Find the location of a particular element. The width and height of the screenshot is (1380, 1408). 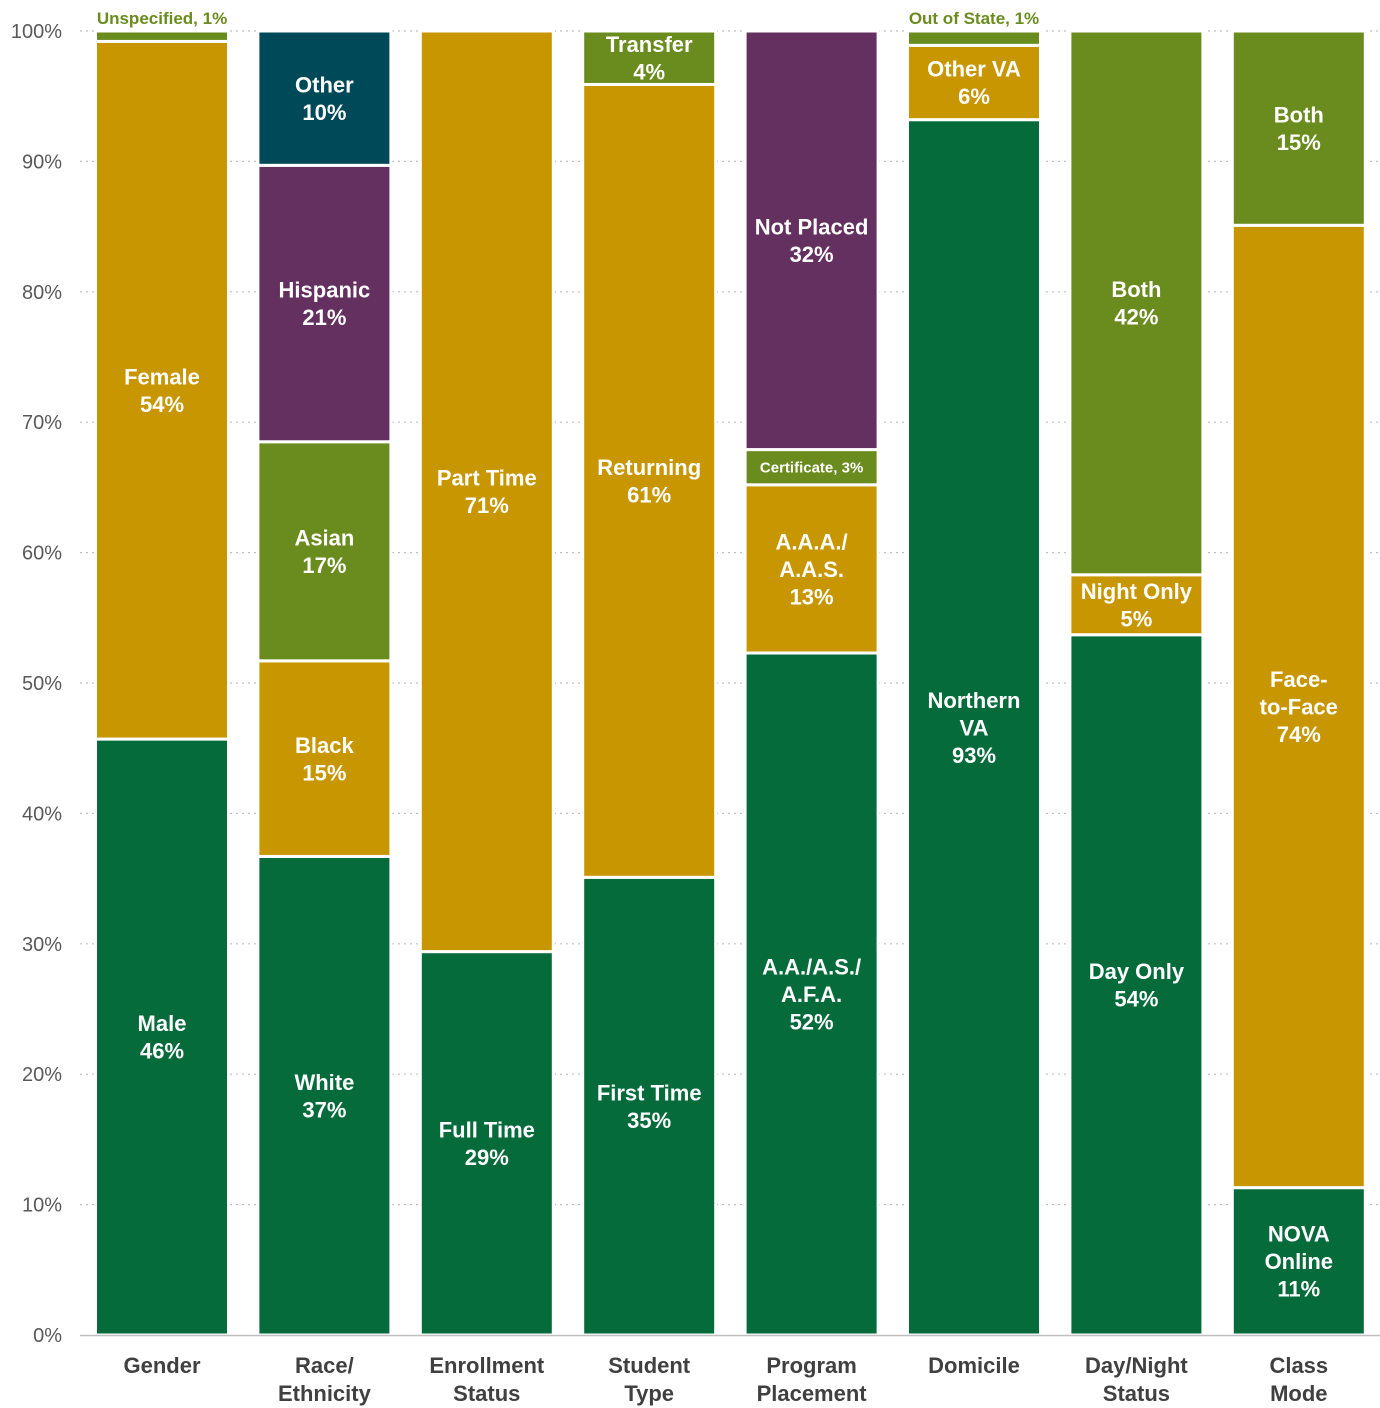

bar-stack-student-type: First Time 35% Returning 61% Transfer 4% is located at coordinates (649, 683).